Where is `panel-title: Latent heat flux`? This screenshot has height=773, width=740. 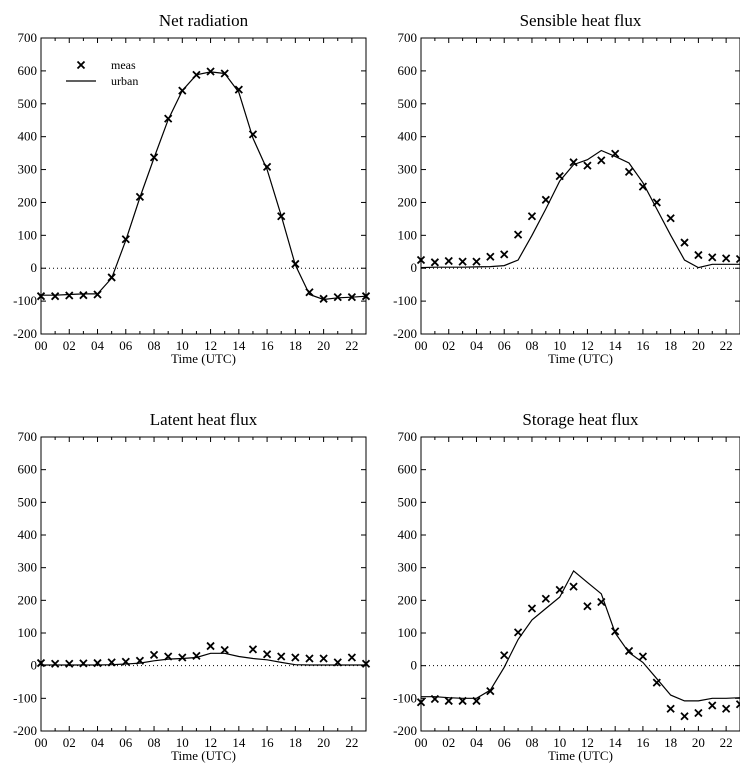
panel-title: Latent heat flux is located at coordinates (204, 419).